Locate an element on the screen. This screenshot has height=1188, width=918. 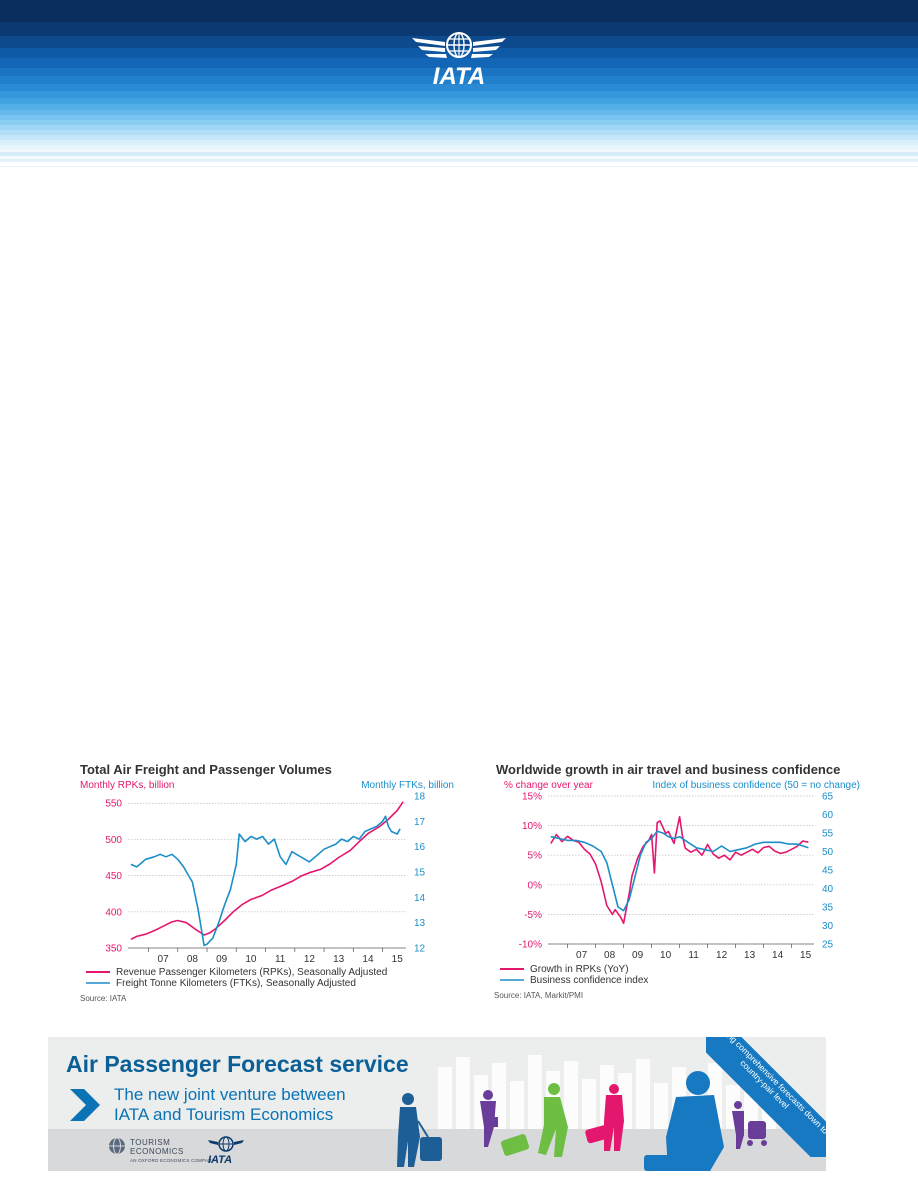
y-tick-label-left: 0% is located at coordinates (535, 885).